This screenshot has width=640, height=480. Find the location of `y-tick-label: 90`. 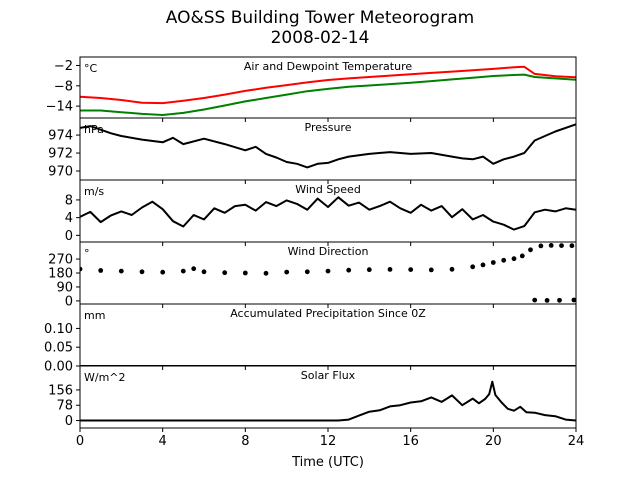

y-tick-label: 90 is located at coordinates (64, 287).